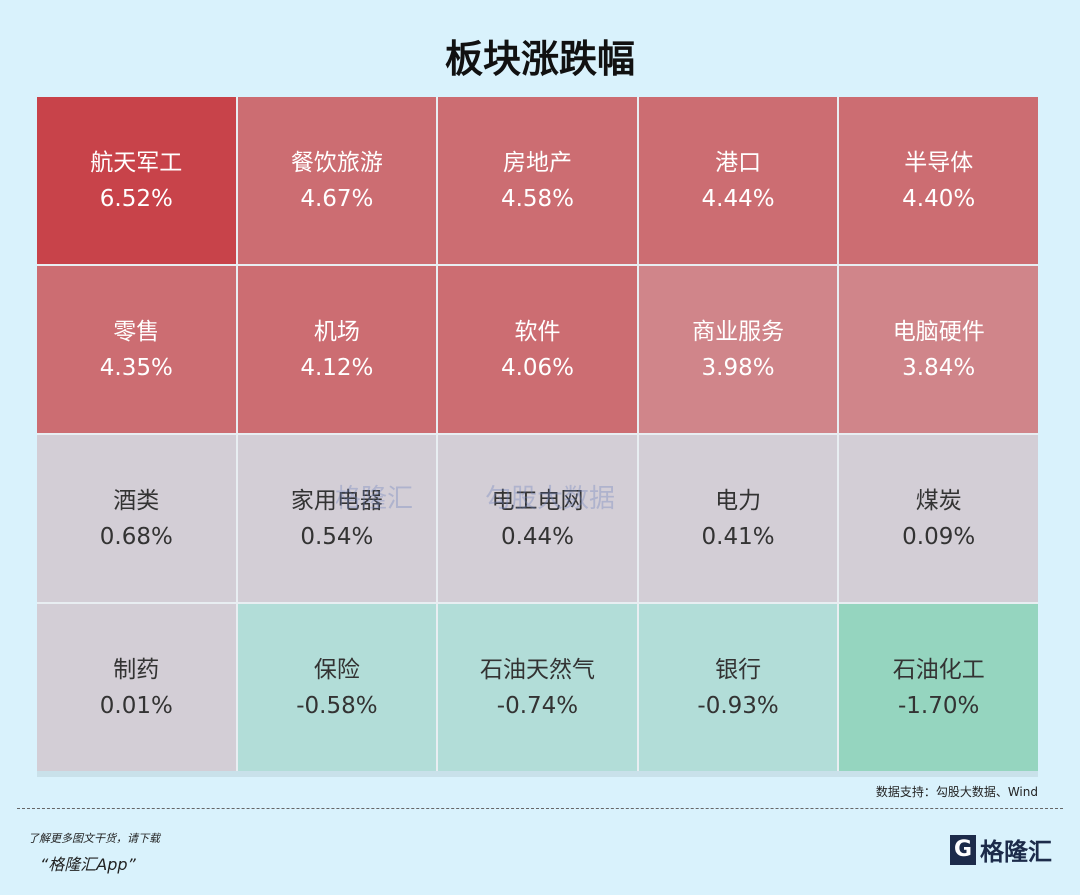  Describe the element at coordinates (938, 518) in the screenshot. I see `sector-cell: 煤炭 0.09%` at that location.